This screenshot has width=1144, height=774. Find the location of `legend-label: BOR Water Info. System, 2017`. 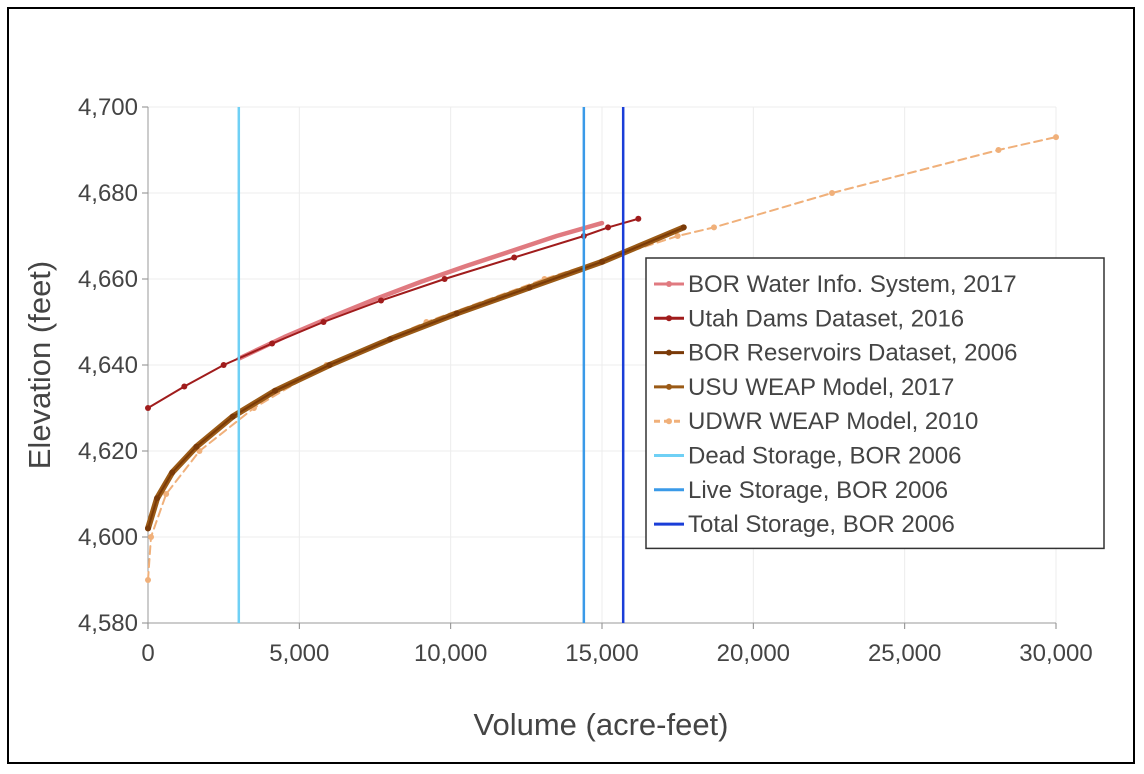

legend-label: BOR Water Info. System, 2017 is located at coordinates (852, 284).